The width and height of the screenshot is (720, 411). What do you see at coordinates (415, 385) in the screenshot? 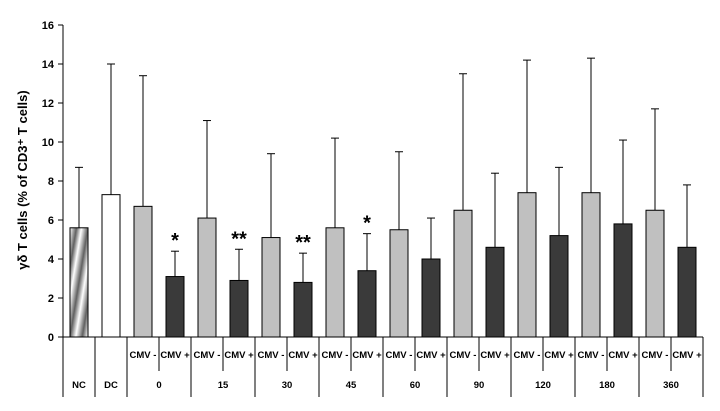
I see `group-label: 60` at bounding box center [415, 385].